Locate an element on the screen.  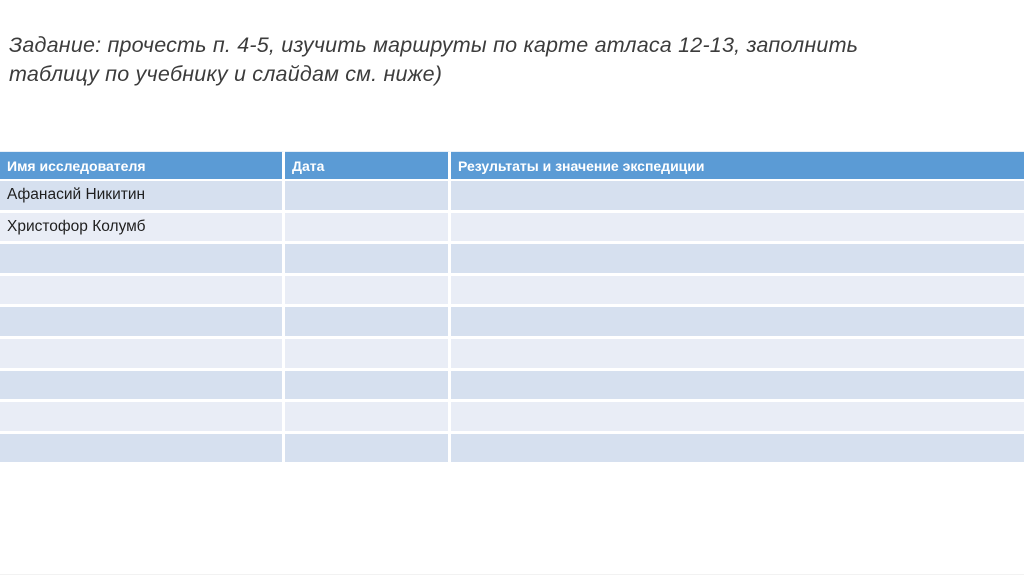
column-header-date: Дата is located at coordinates (368, 166).